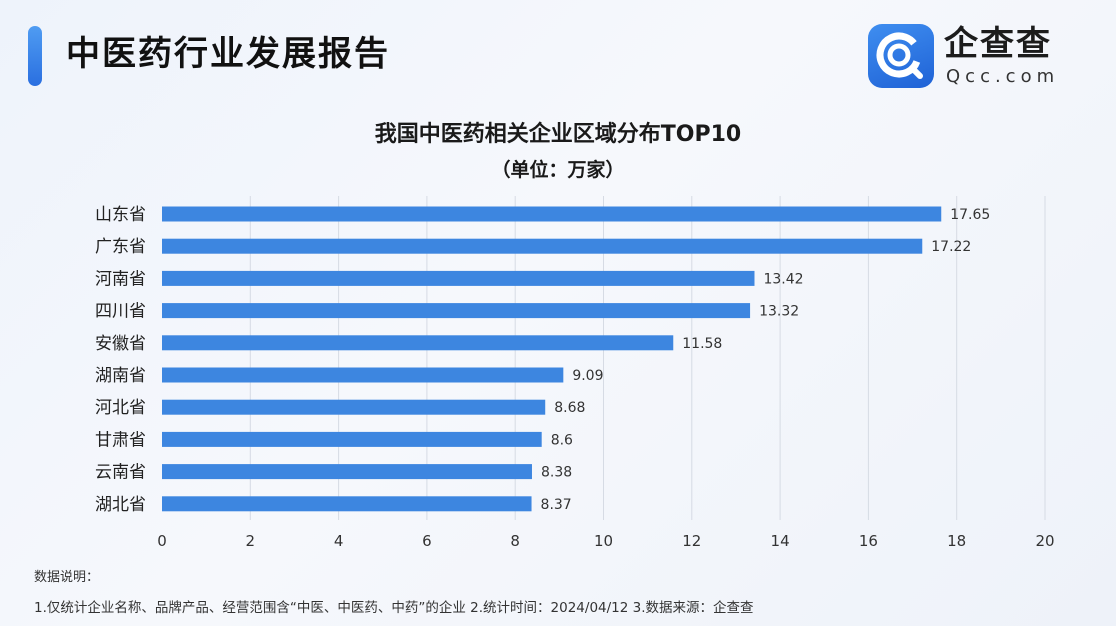 This screenshot has width=1116, height=626. Describe the element at coordinates (1003, 76) in the screenshot. I see `brand-url: Qcc.com` at that location.